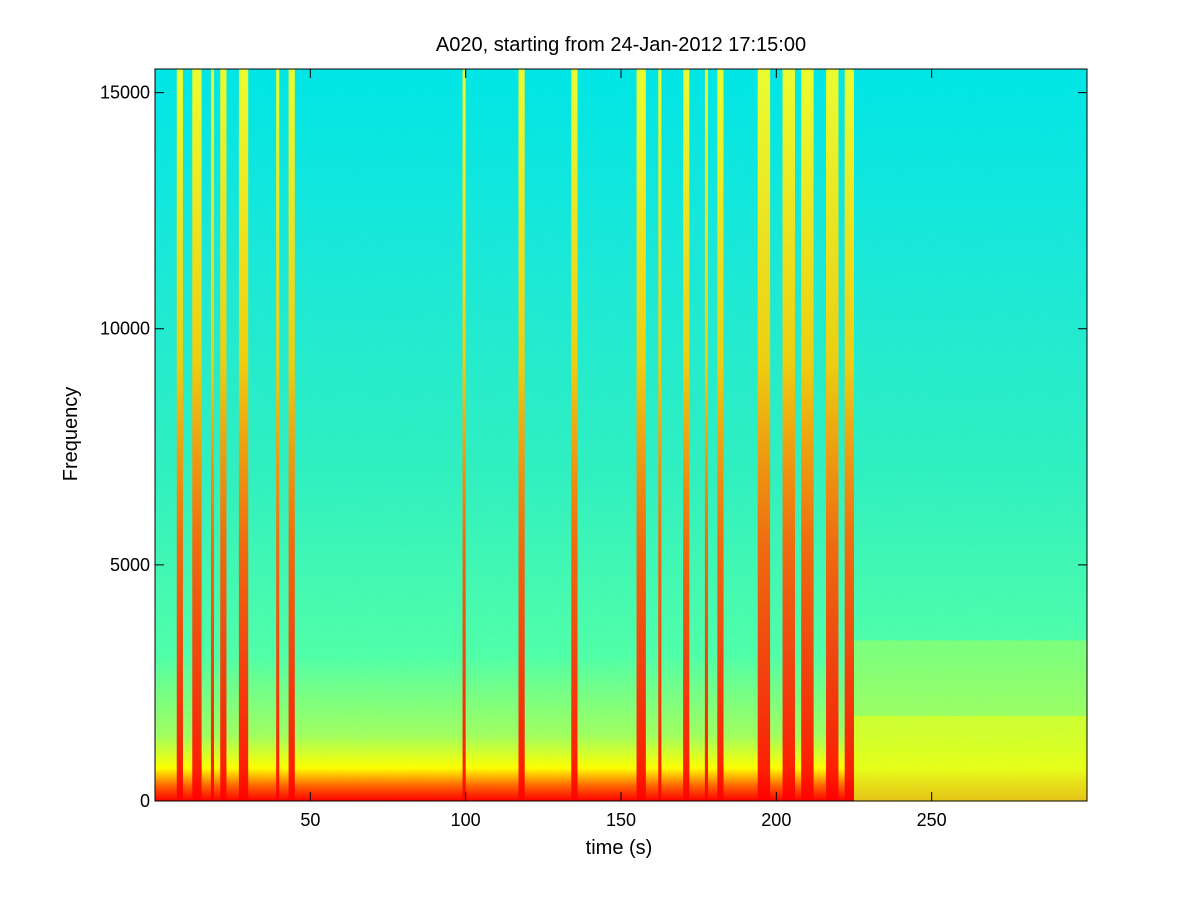  Describe the element at coordinates (310, 820) in the screenshot. I see `x-tick-label: 50` at that location.